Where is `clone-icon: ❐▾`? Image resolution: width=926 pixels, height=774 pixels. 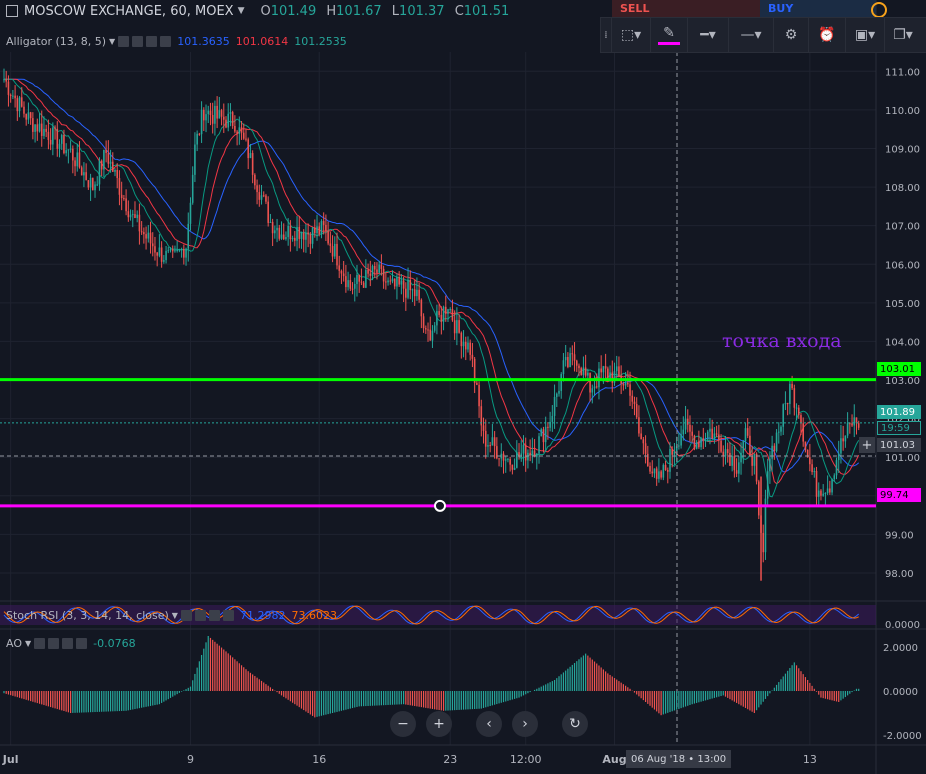
clone-icon: ❐▾ is located at coordinates (903, 35).